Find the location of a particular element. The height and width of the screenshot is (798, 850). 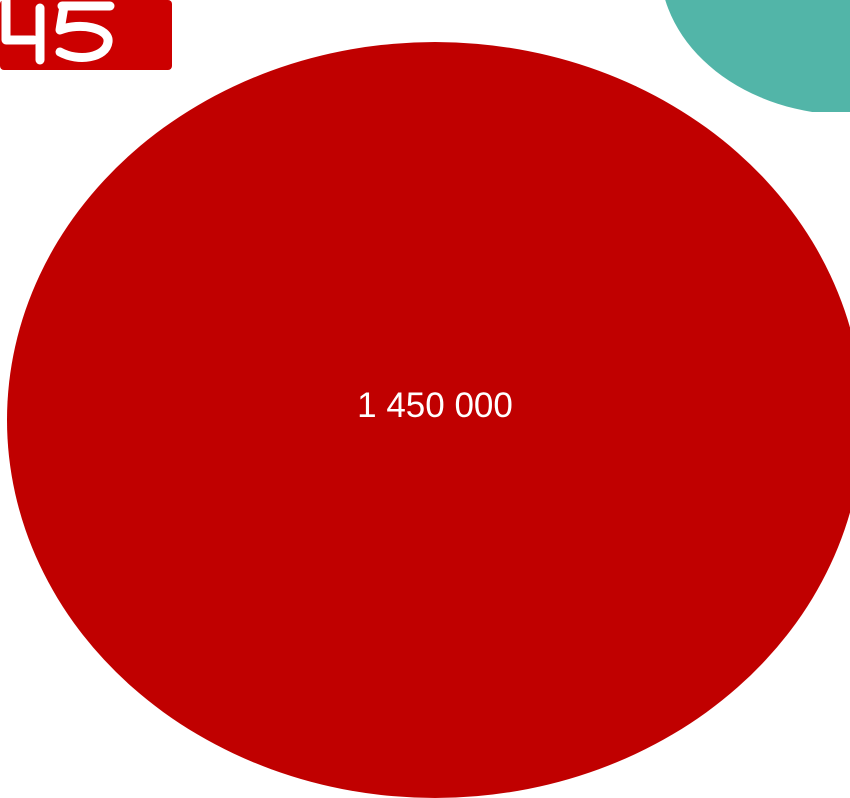

logo-icon is located at coordinates (86, 35).